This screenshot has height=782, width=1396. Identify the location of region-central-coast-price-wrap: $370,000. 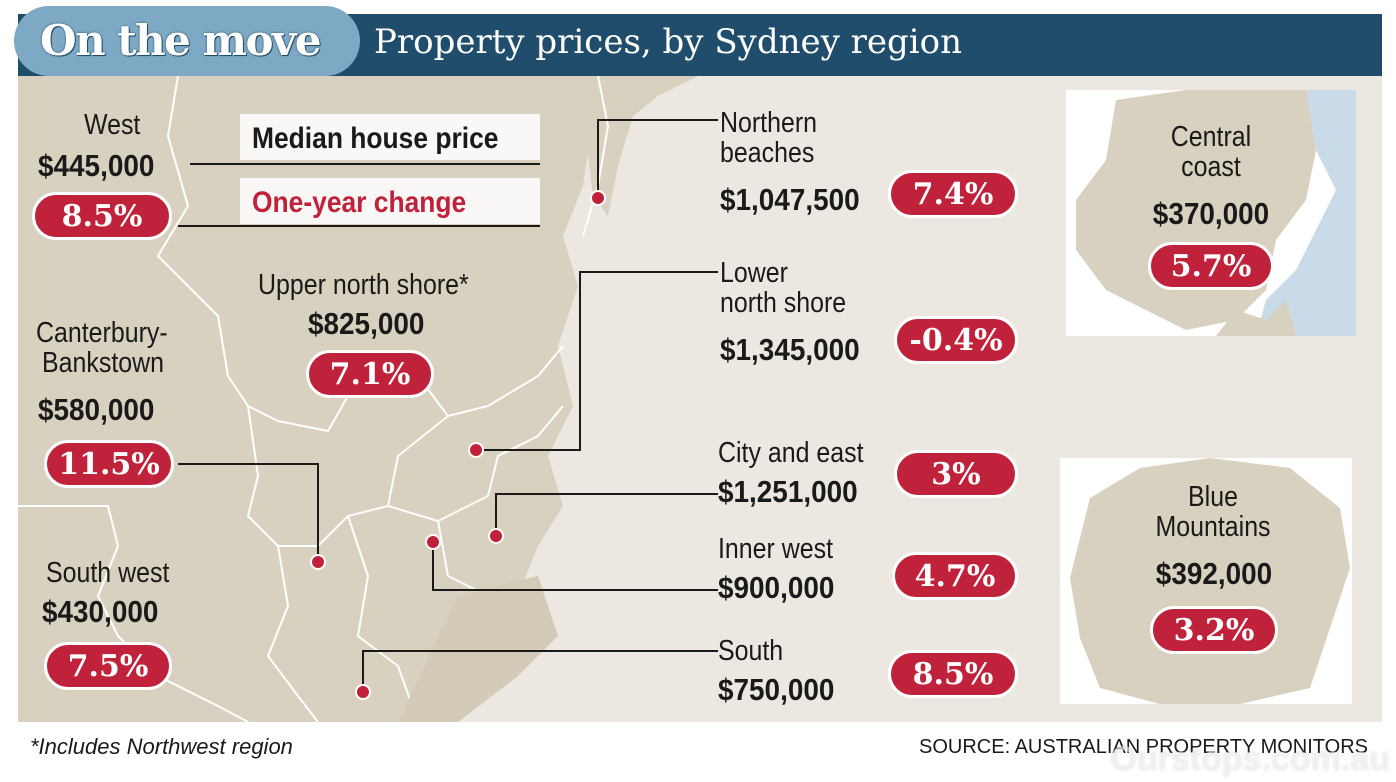
(1211, 213).